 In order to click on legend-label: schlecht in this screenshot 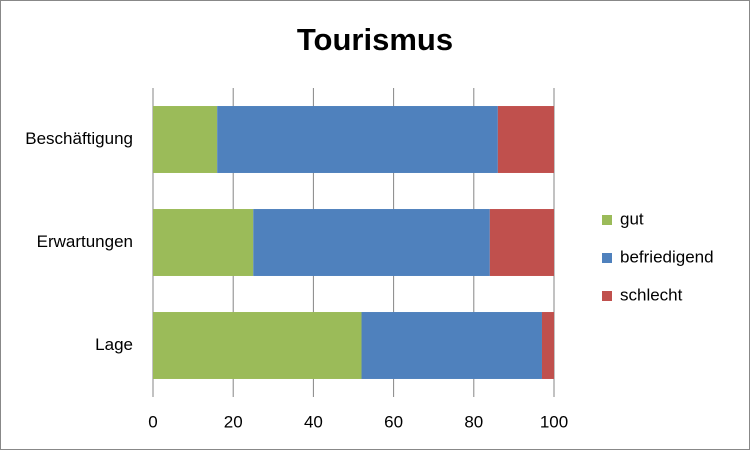, I will do `click(651, 294)`.